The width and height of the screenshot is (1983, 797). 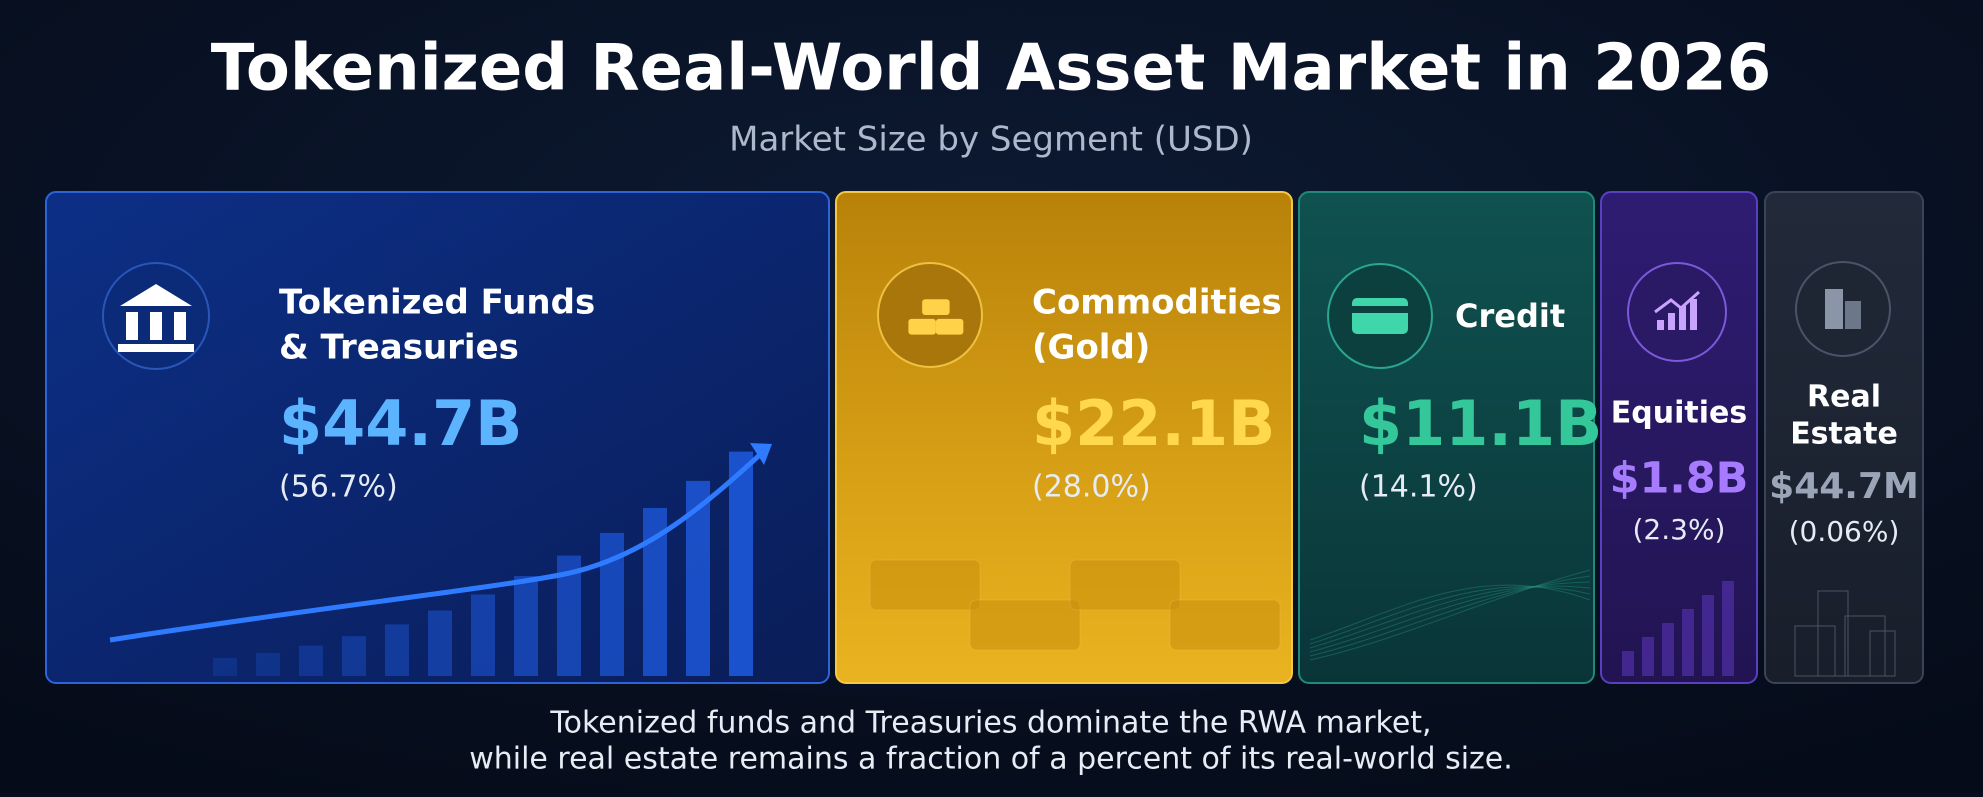 What do you see at coordinates (338, 487) in the screenshot?
I see `segment-share: (56.7%)` at bounding box center [338, 487].